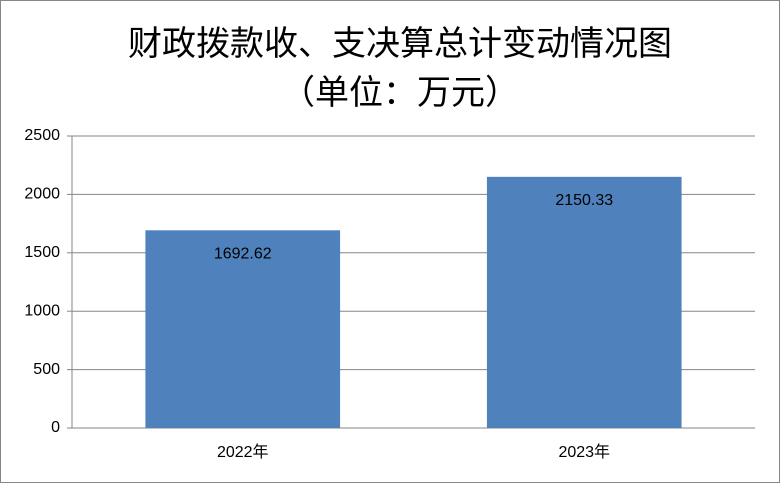  Describe the element at coordinates (46, 369) in the screenshot. I see `y-tick-label: 500` at that location.